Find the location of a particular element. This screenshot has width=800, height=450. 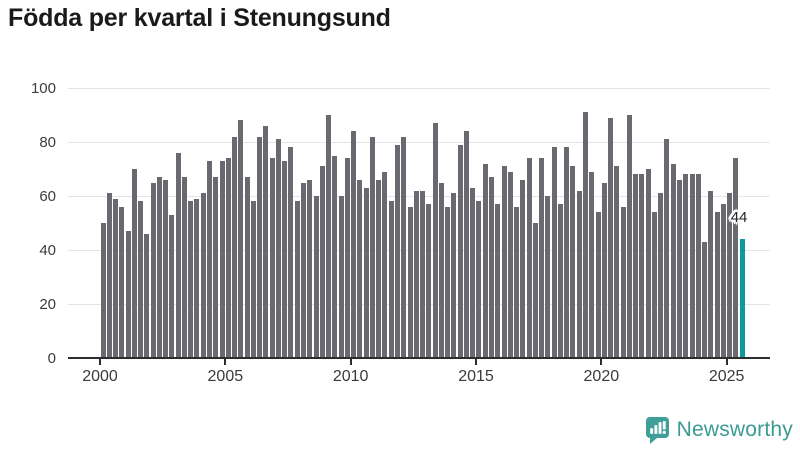

y-axis-tick-label: 40 is located at coordinates (47, 250).